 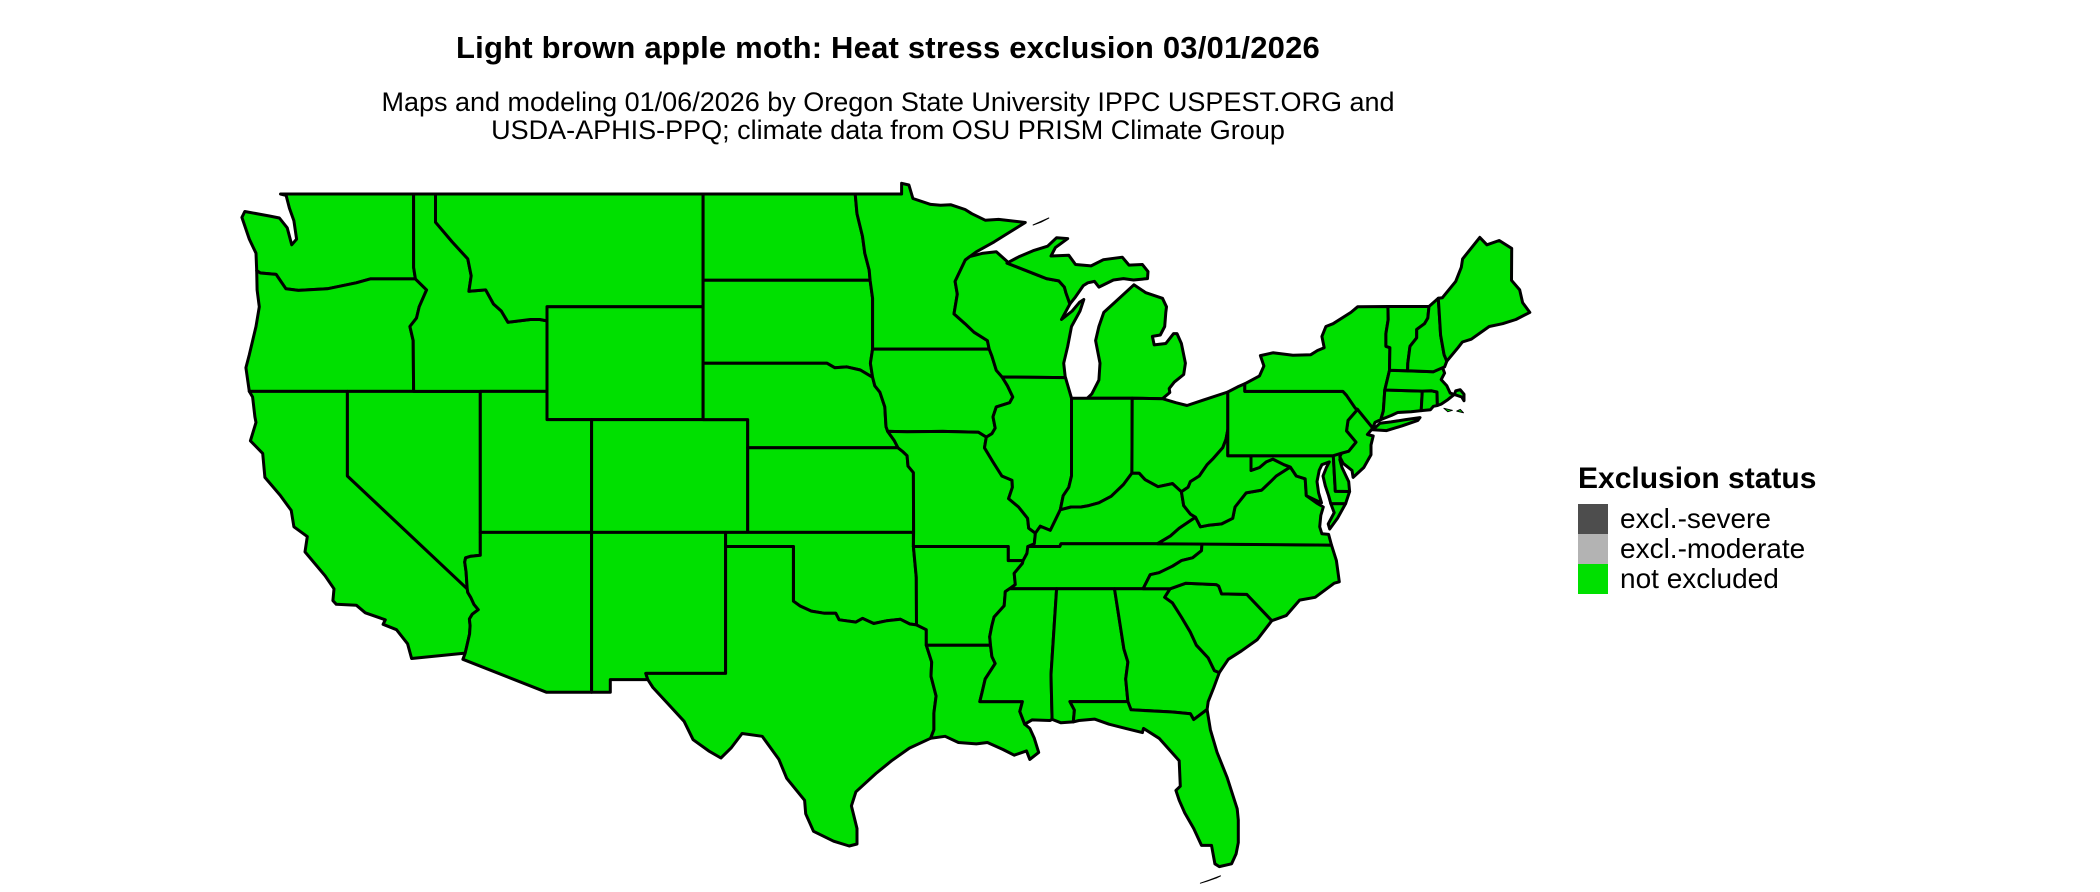 I want to click on state-kansas, so click(x=831, y=490).